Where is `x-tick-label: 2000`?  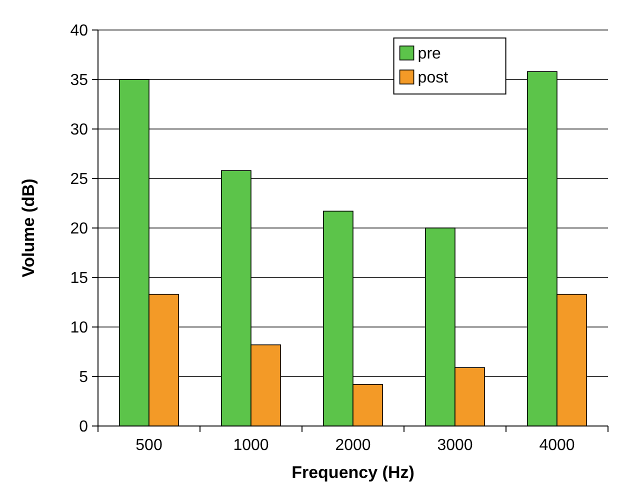 x-tick-label: 2000 is located at coordinates (353, 445).